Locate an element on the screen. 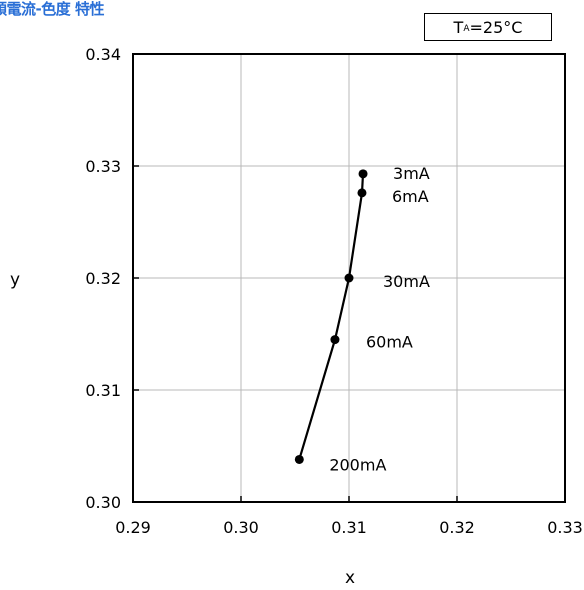 The image size is (584, 590). y-tick-label: 0.34 is located at coordinates (103, 54).